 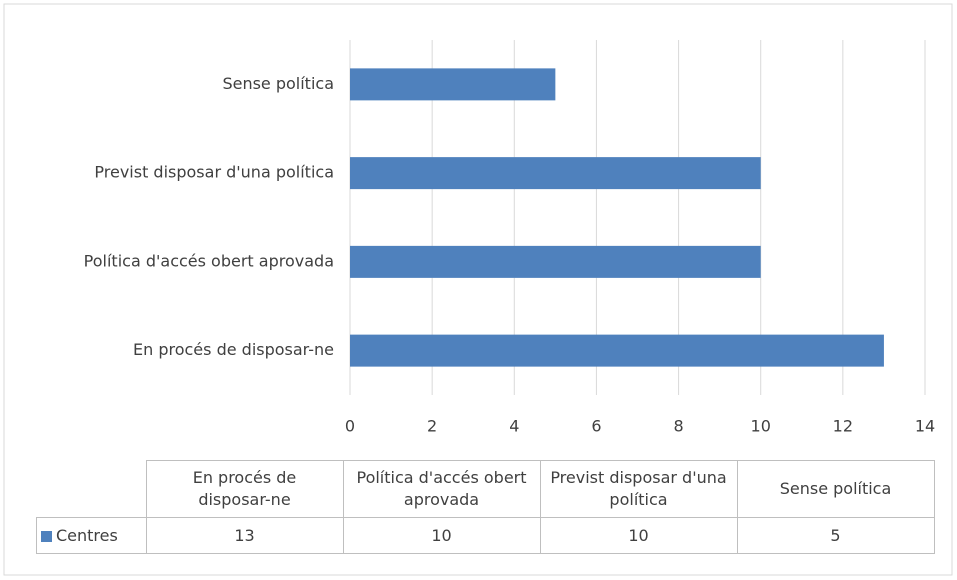 What do you see at coordinates (209, 260) in the screenshot?
I see `y-tick-label: Política d'accés obert aprovada` at bounding box center [209, 260].